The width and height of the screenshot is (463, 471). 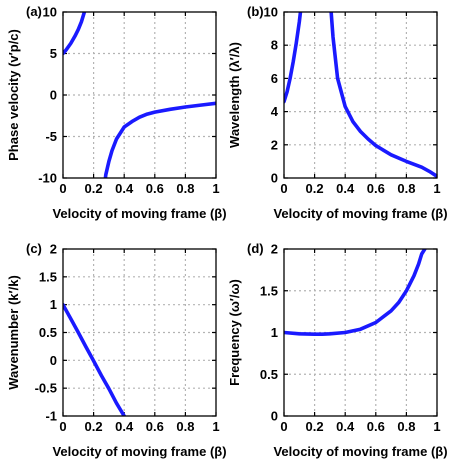 What do you see at coordinates (406, 426) in the screenshot?
I see `panel-4-xtick-label-4: 0.8` at bounding box center [406, 426].